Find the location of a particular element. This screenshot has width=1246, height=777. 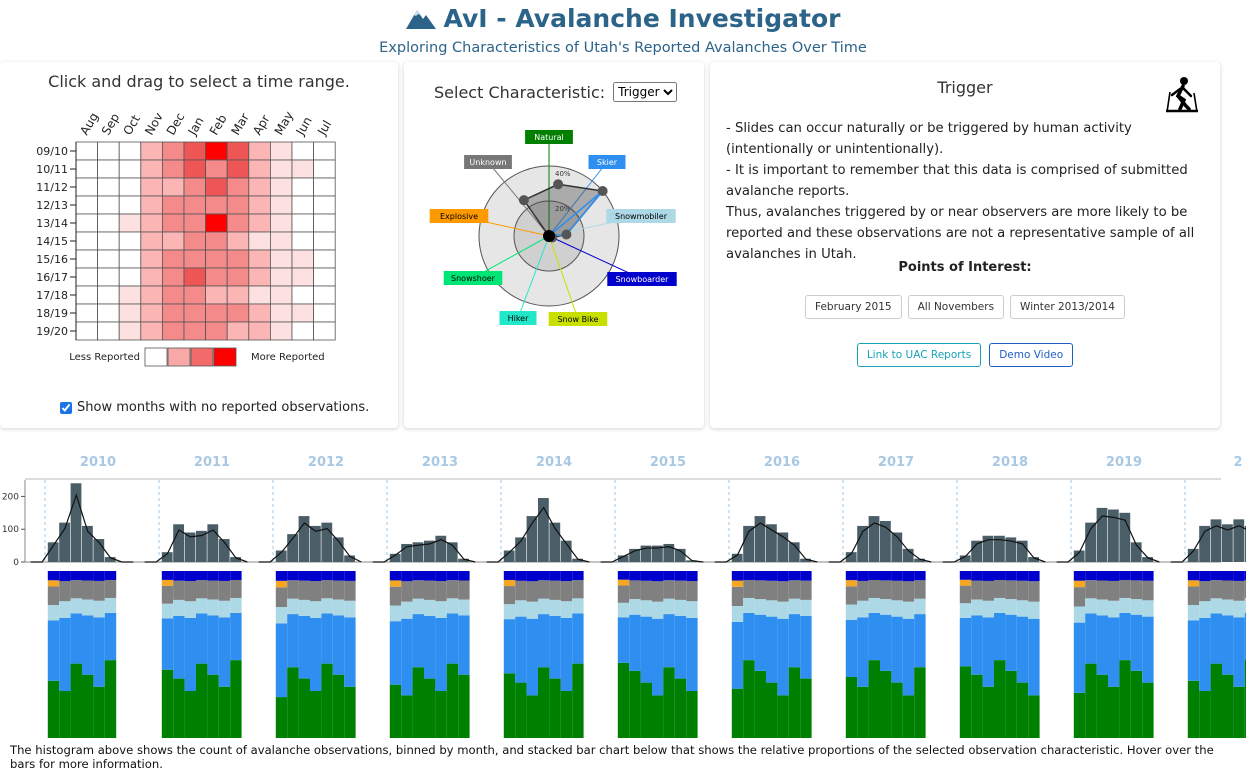

demo-video-button: Demo Video is located at coordinates (1031, 355).